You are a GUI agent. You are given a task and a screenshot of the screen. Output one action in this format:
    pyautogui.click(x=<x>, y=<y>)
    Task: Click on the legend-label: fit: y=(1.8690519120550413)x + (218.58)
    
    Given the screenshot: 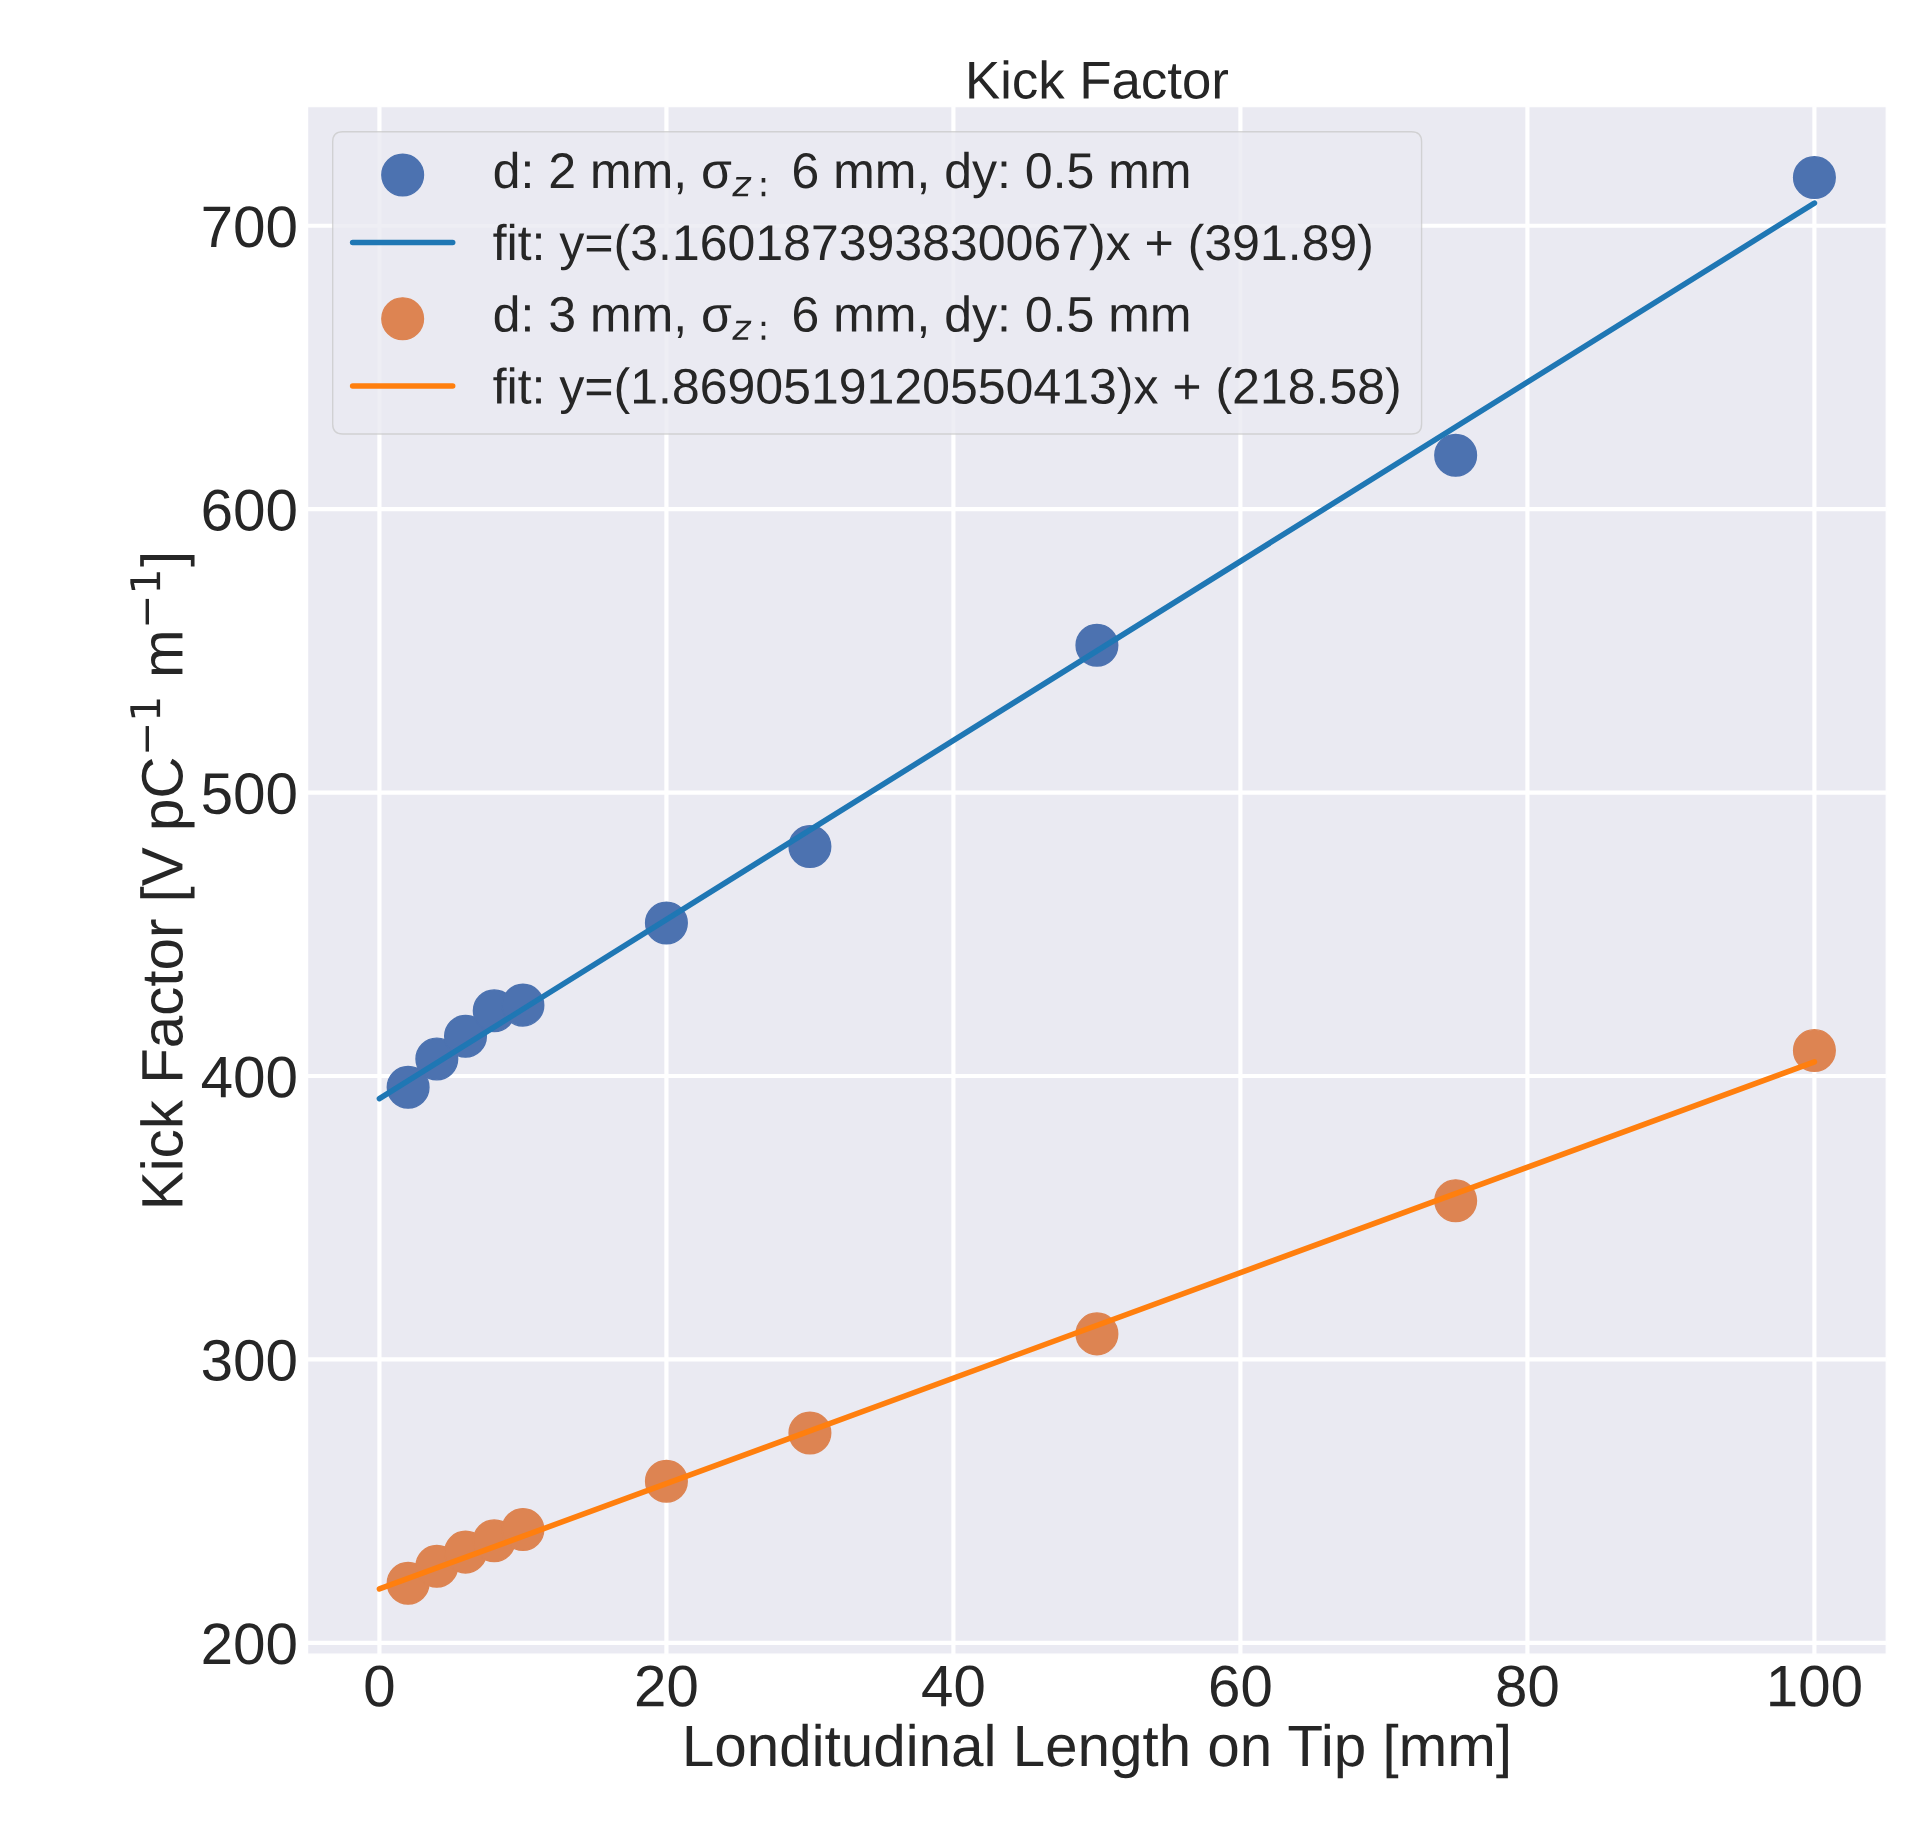 What is the action you would take?
    pyautogui.click(x=946, y=390)
    